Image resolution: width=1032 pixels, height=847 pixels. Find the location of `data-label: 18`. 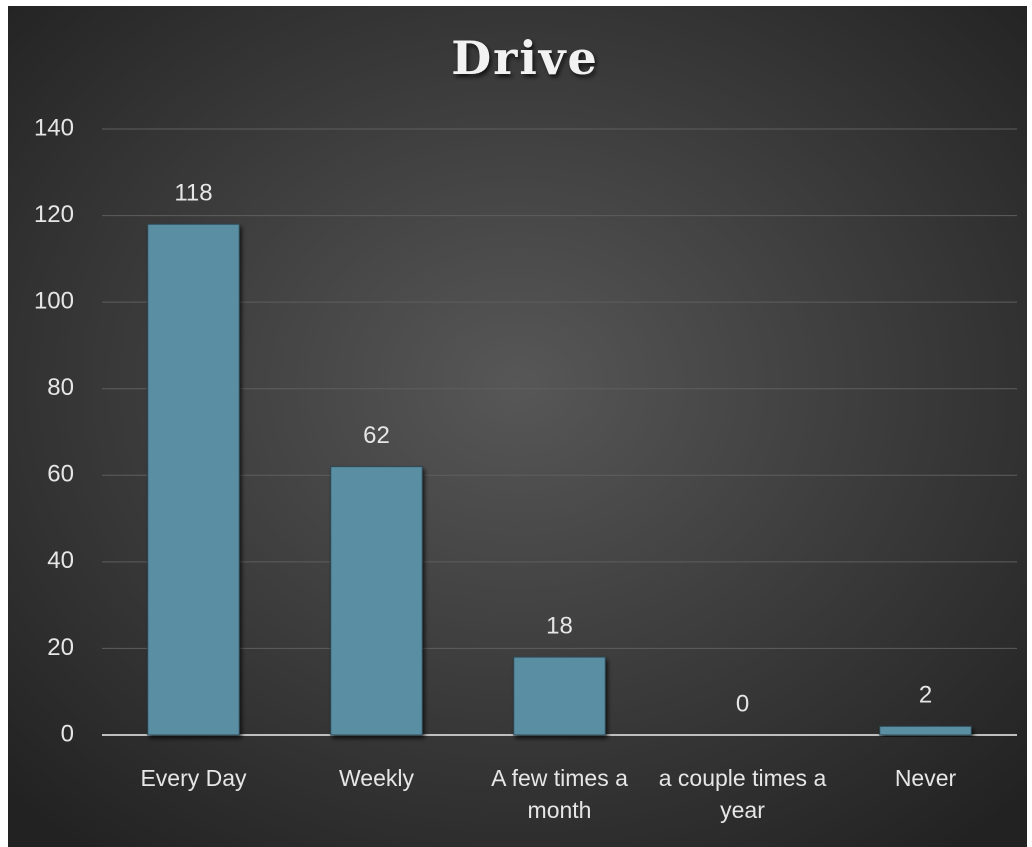

data-label: 18 is located at coordinates (559, 625).